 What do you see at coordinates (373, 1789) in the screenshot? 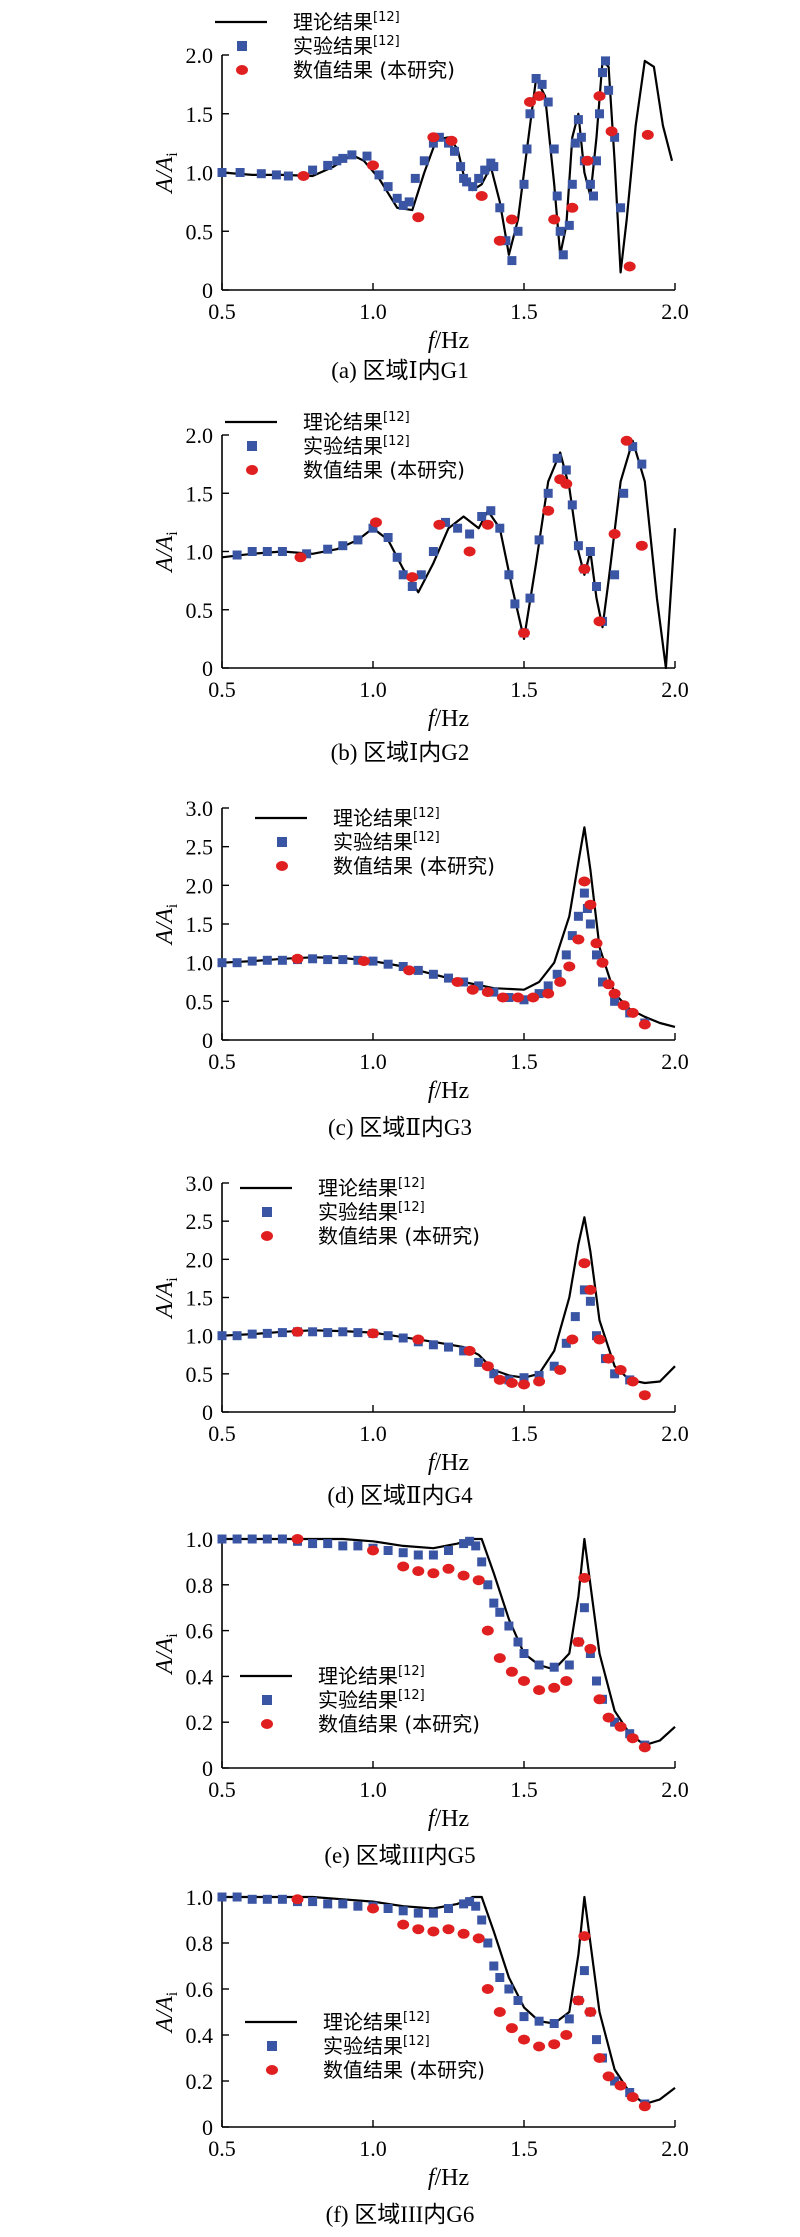
I see `x-tick-label: 1.0` at bounding box center [373, 1789].